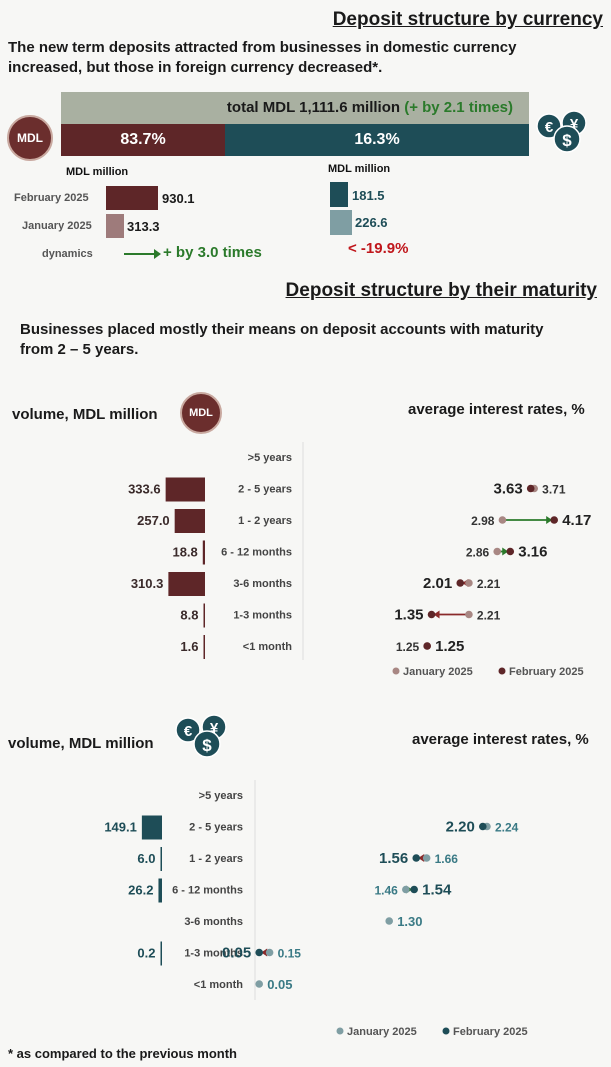 This screenshot has height=1067, width=611. I want to click on rate-value-label: 2.01, so click(437, 583).